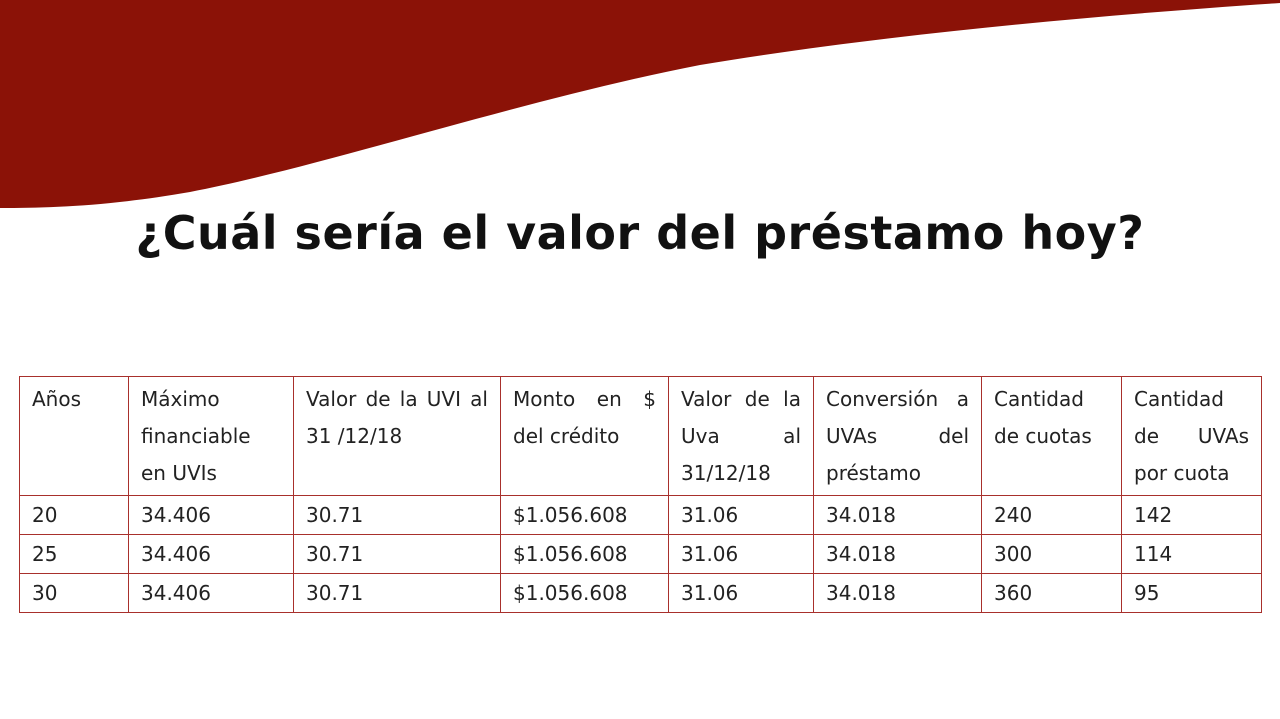 The width and height of the screenshot is (1280, 719). What do you see at coordinates (74, 593) in the screenshot?
I see `table-cell: 30` at bounding box center [74, 593].